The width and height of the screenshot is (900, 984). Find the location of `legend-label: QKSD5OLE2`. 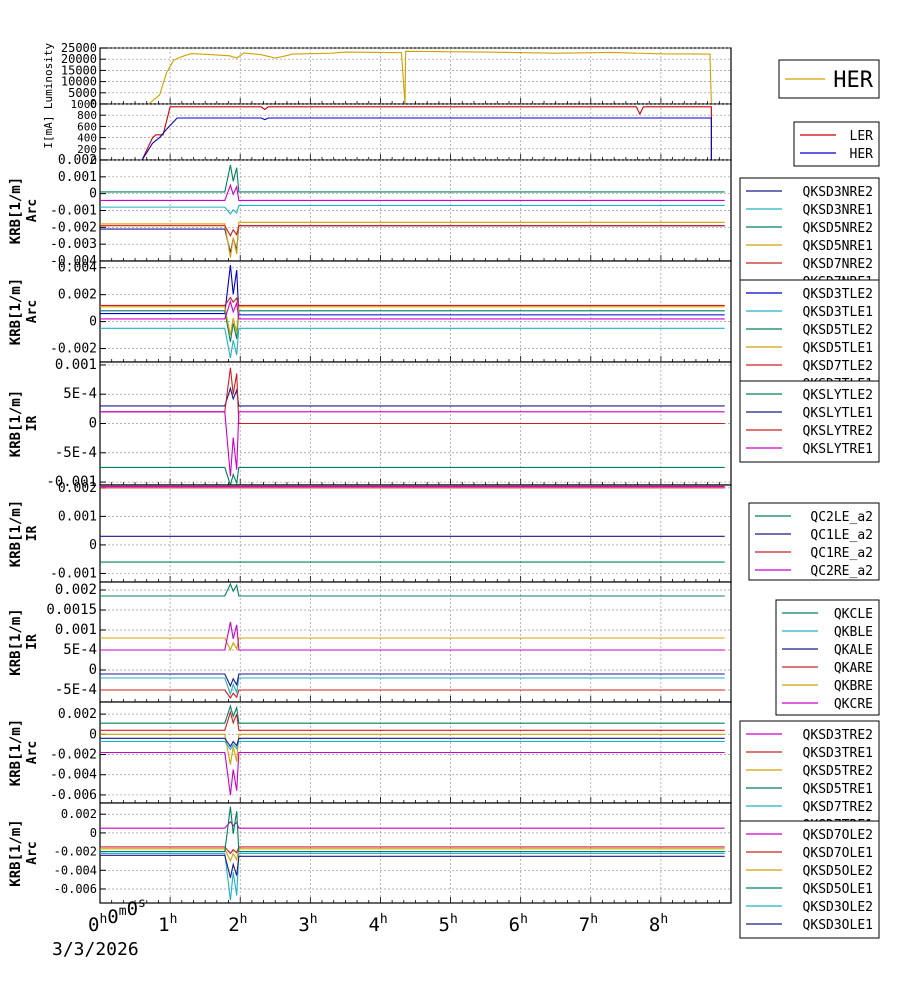

legend-label: QKSD5OLE2 is located at coordinates (838, 871).